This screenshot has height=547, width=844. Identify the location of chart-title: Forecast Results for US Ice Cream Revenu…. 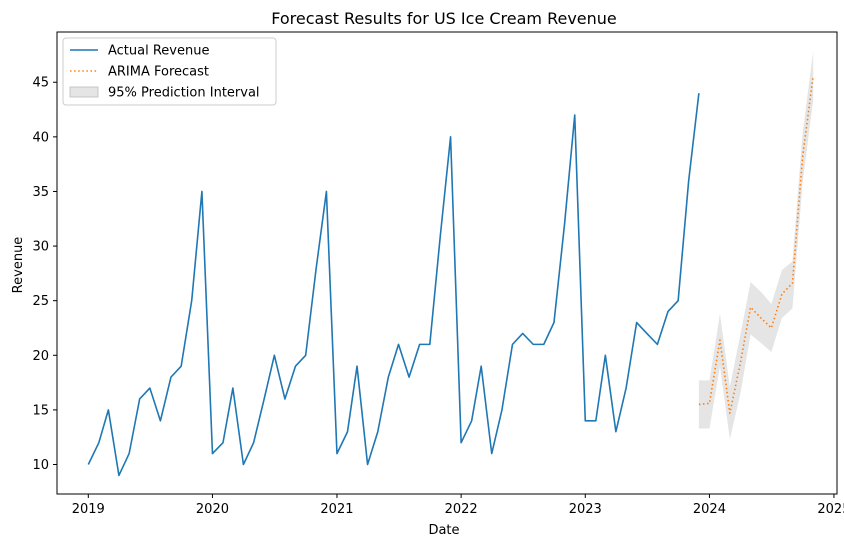
(444, 18).